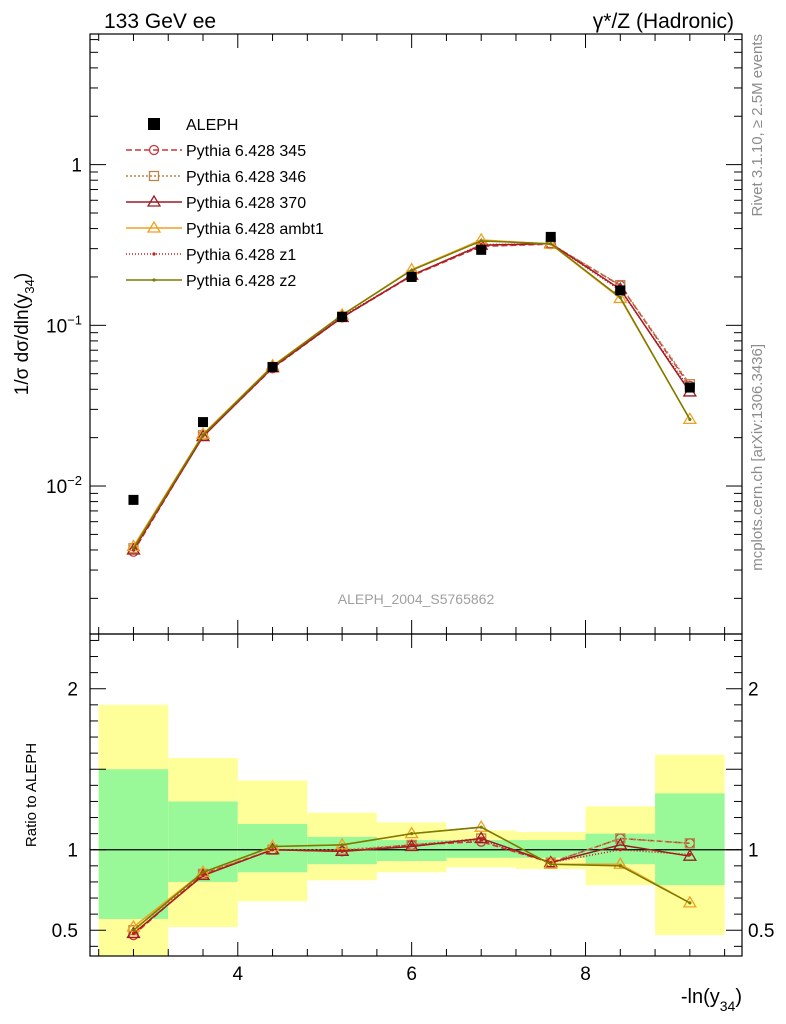  What do you see at coordinates (585, 974) in the screenshot?
I see `x-tick-label: 8` at bounding box center [585, 974].